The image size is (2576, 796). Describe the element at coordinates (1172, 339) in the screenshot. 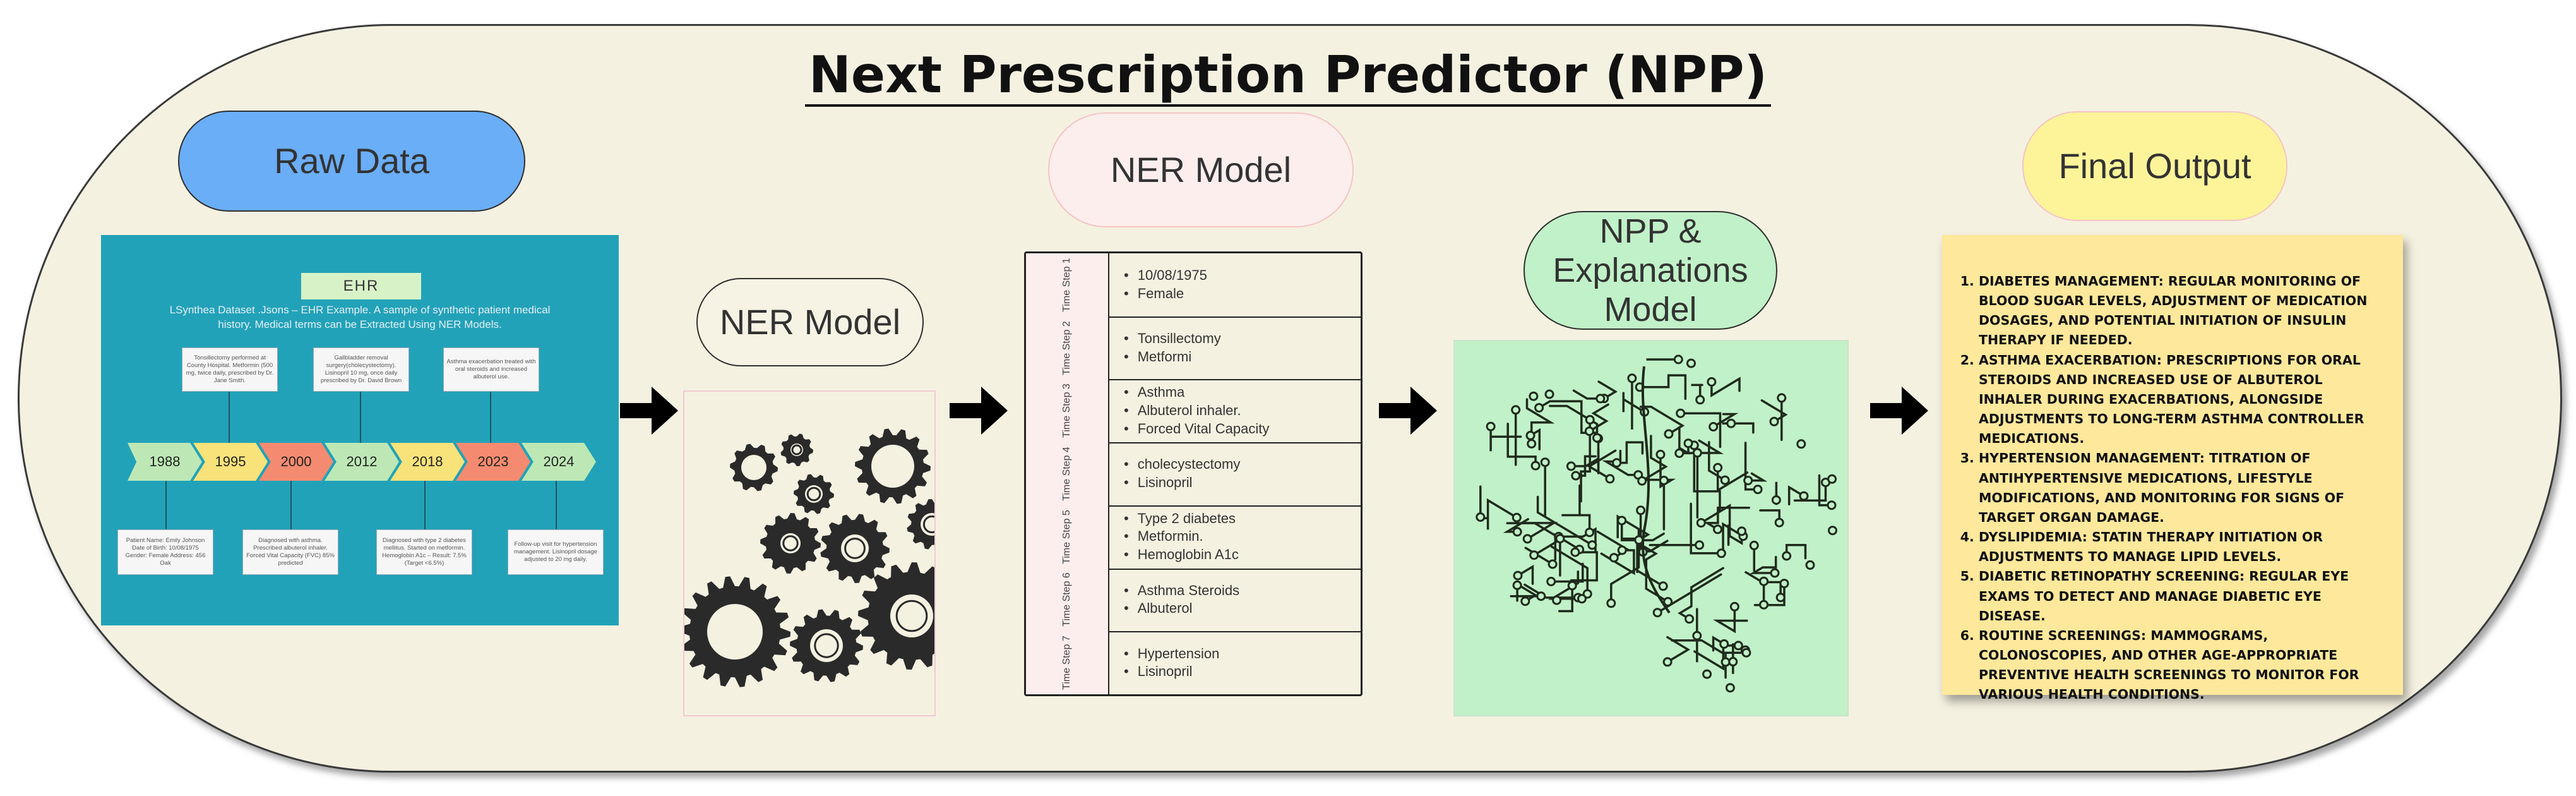

I see `time-step-item: Tonsillectomy` at that location.